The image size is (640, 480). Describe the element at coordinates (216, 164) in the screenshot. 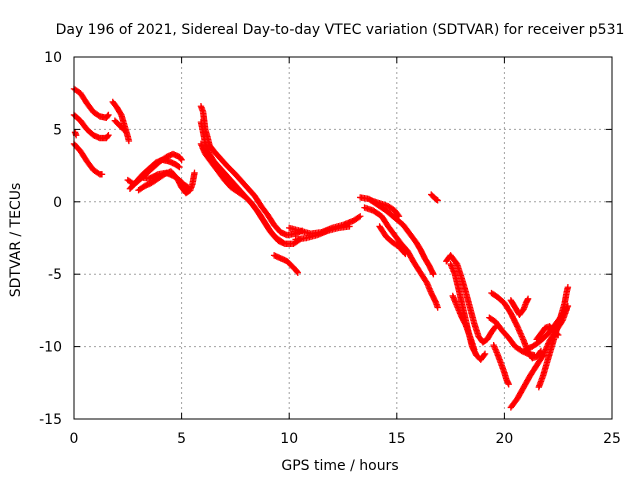

I see `series-arc-n` at that location.